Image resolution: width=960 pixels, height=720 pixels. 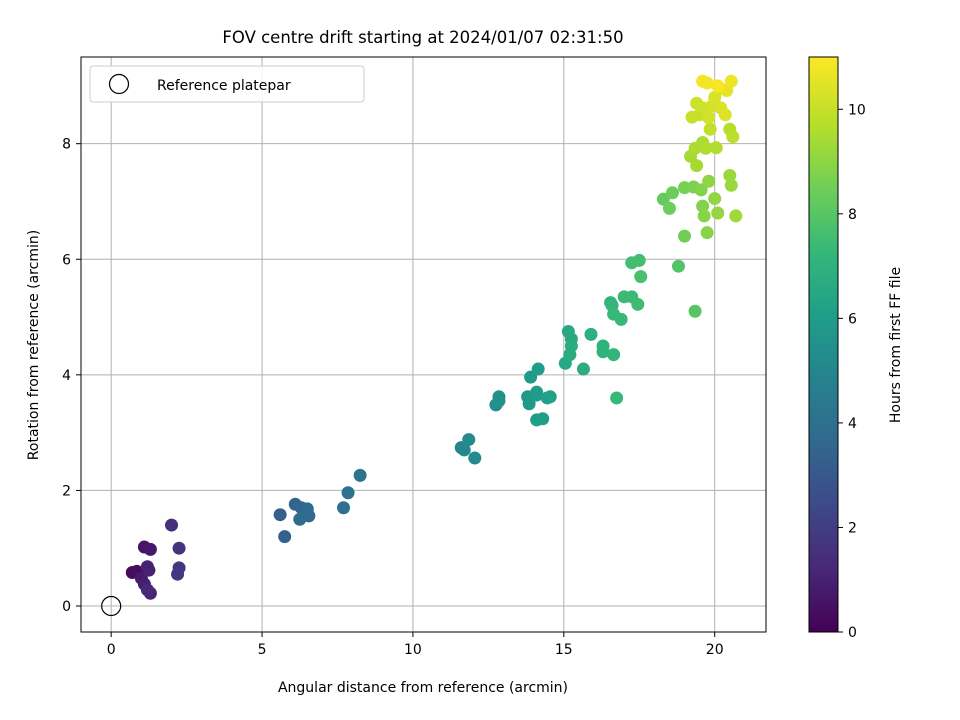 What do you see at coordinates (852, 371) in the screenshot?
I see `colorbar-ticks: 0 2 4 6 8 10` at bounding box center [852, 371].